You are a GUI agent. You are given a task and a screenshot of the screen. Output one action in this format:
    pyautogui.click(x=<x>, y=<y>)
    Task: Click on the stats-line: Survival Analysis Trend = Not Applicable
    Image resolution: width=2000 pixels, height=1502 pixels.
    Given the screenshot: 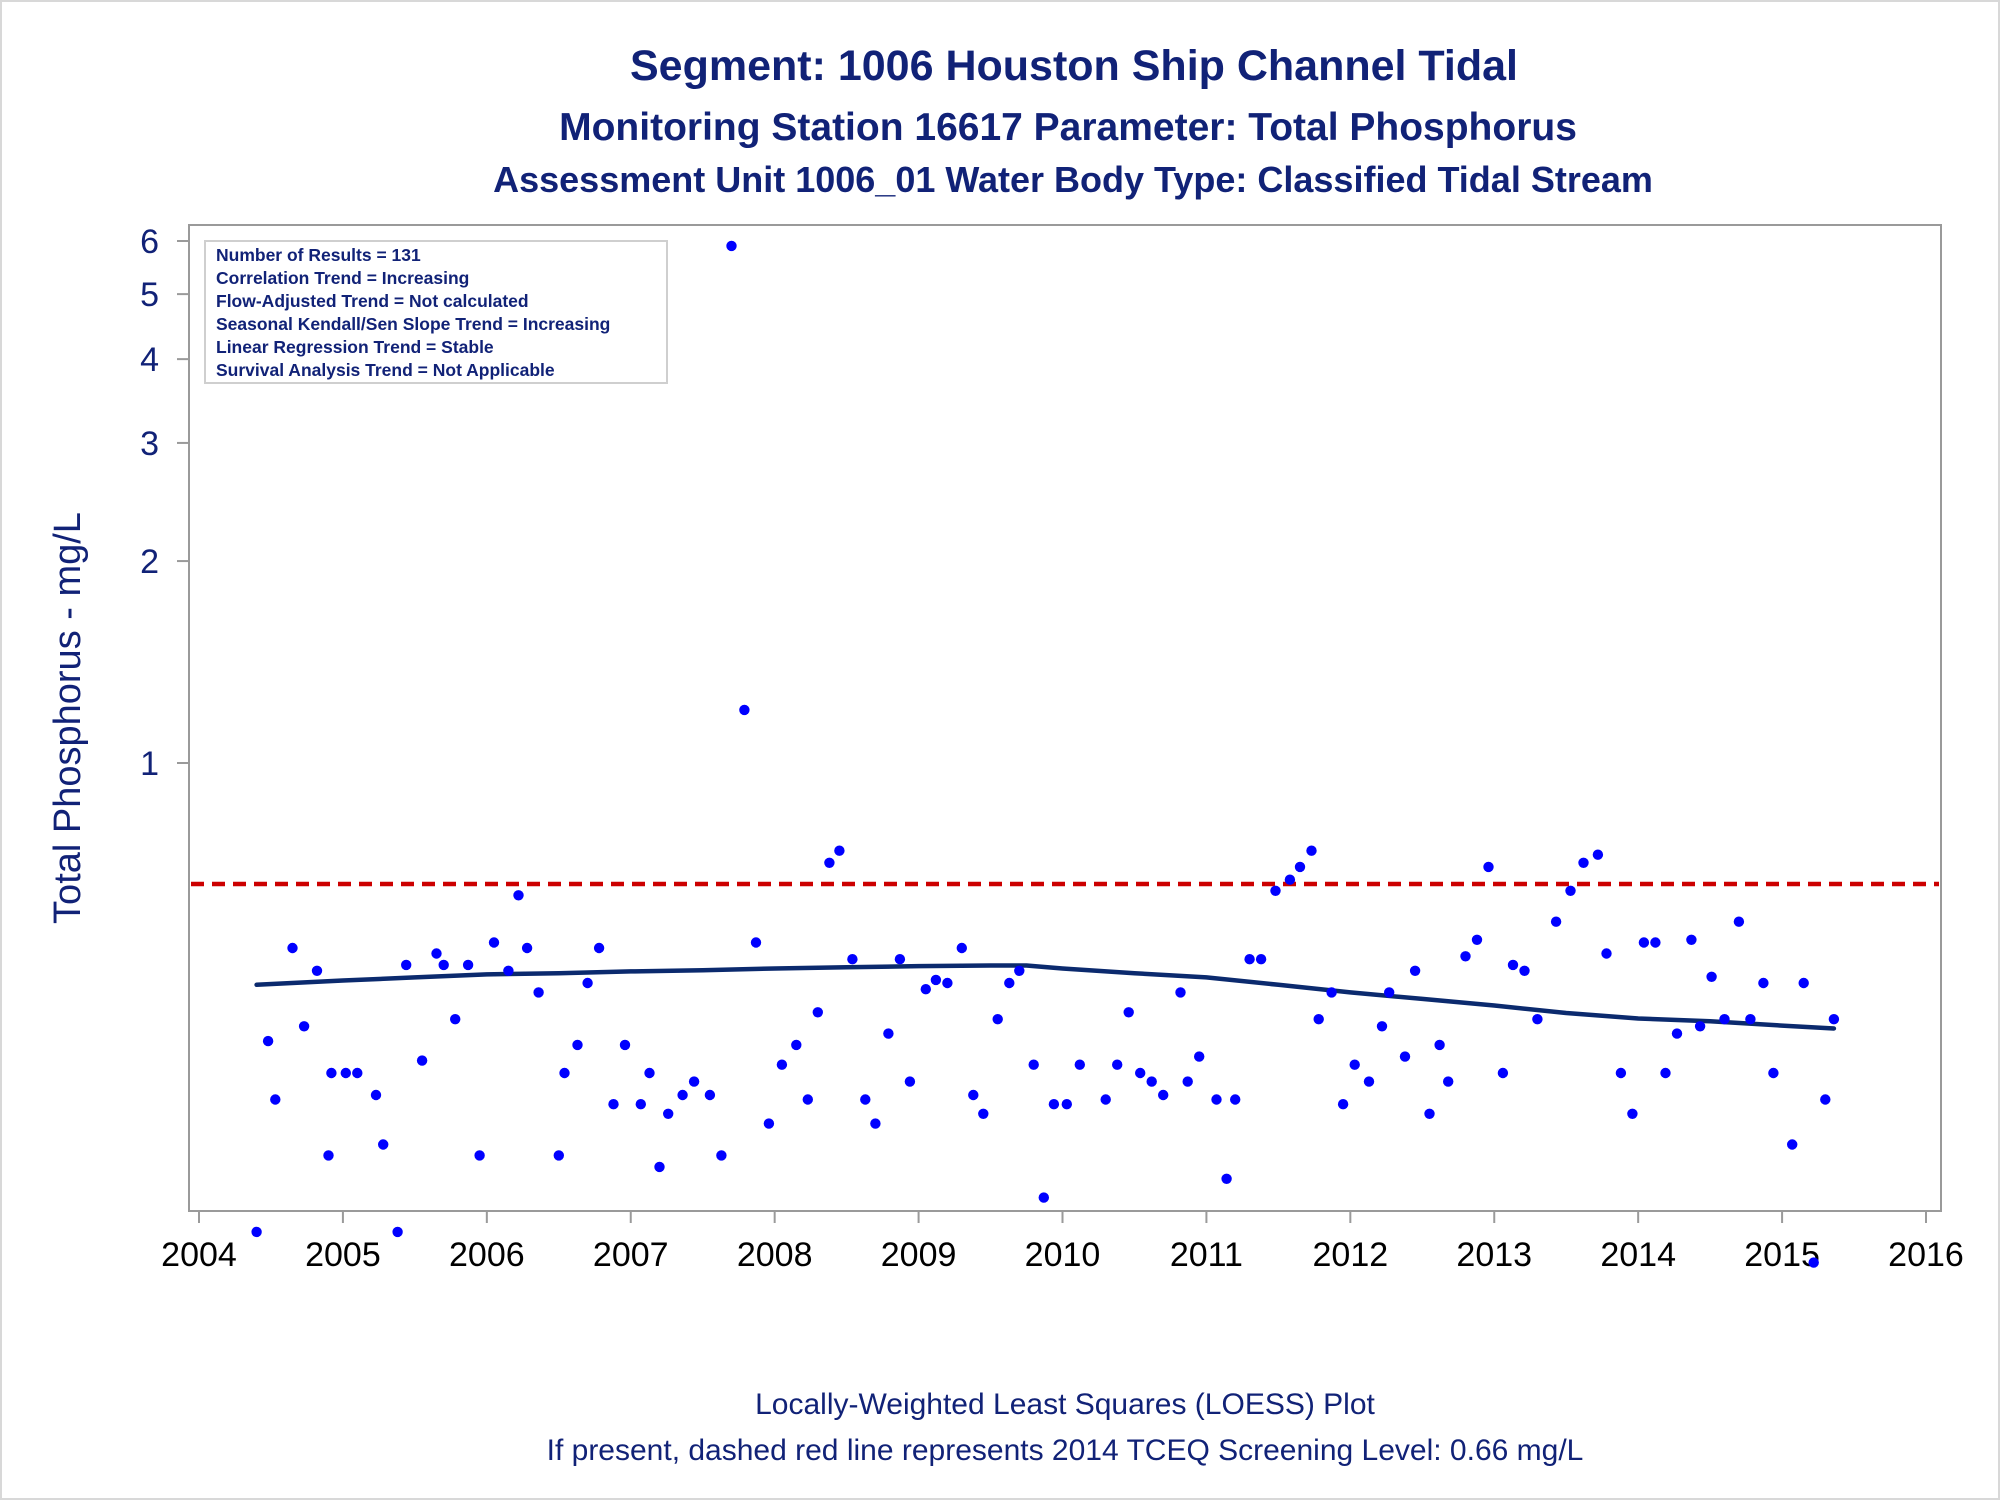 What is the action you would take?
    pyautogui.click(x=385, y=370)
    